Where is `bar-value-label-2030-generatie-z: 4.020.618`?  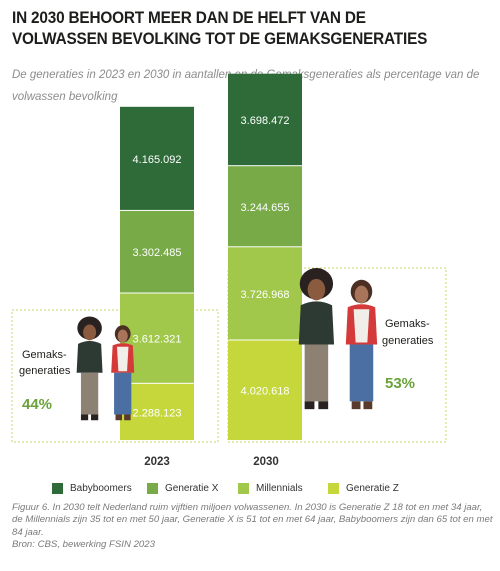 bar-value-label-2030-generatie-z: 4.020.618 is located at coordinates (265, 392).